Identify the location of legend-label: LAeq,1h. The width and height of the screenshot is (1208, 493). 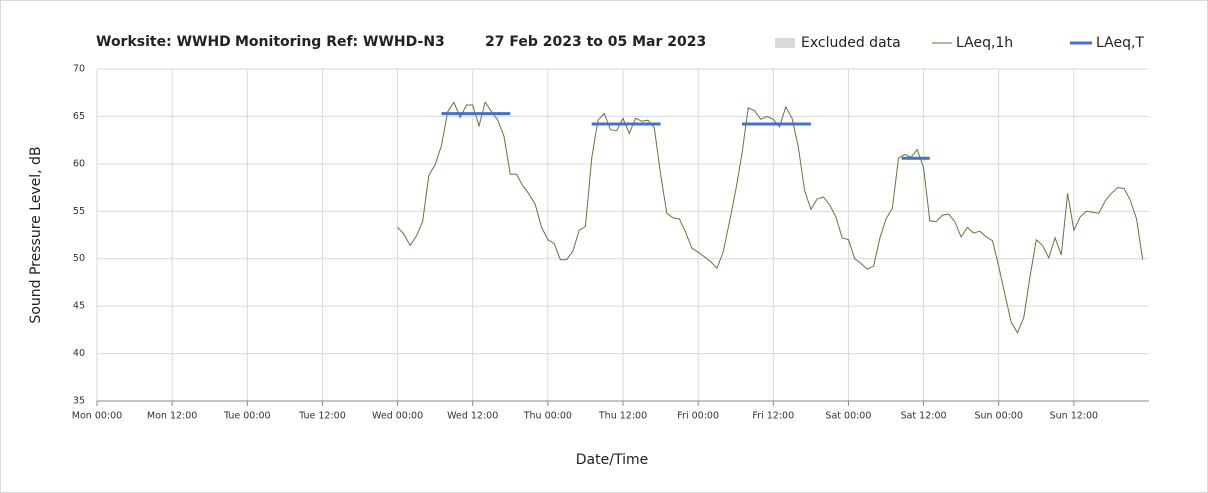
(984, 43).